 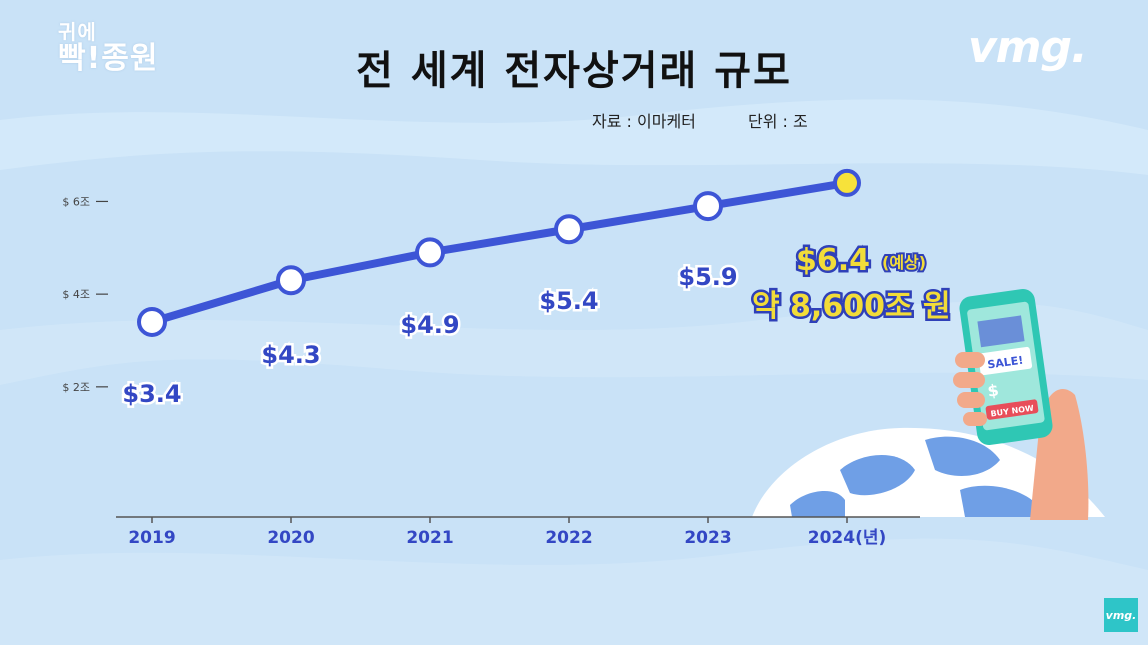 What do you see at coordinates (1121, 615) in the screenshot?
I see `vmg-badge: vmg.` at bounding box center [1121, 615].